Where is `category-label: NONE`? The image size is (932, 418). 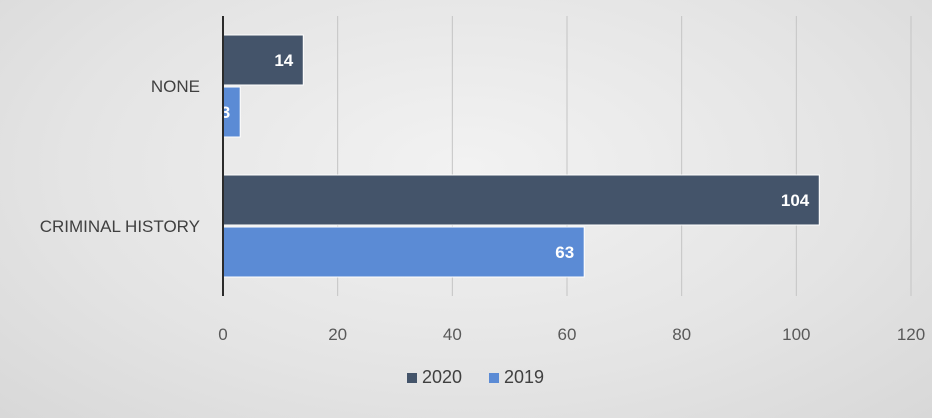
category-label: NONE is located at coordinates (175, 86).